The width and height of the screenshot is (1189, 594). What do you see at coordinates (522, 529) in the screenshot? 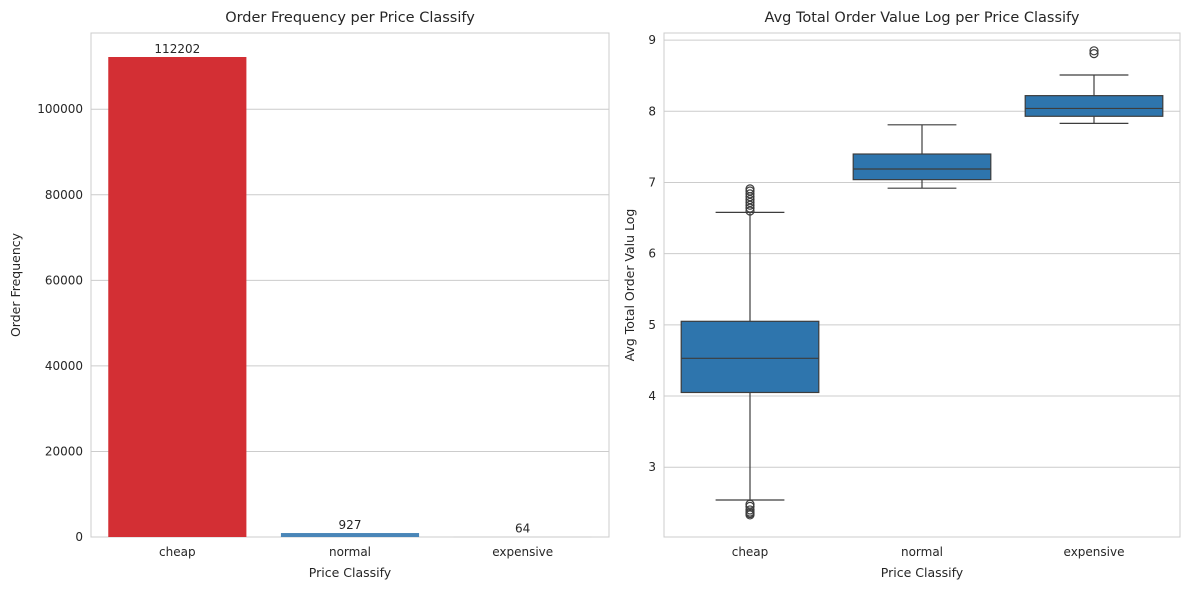
I see `bar-chart-value-label: 64` at bounding box center [522, 529].